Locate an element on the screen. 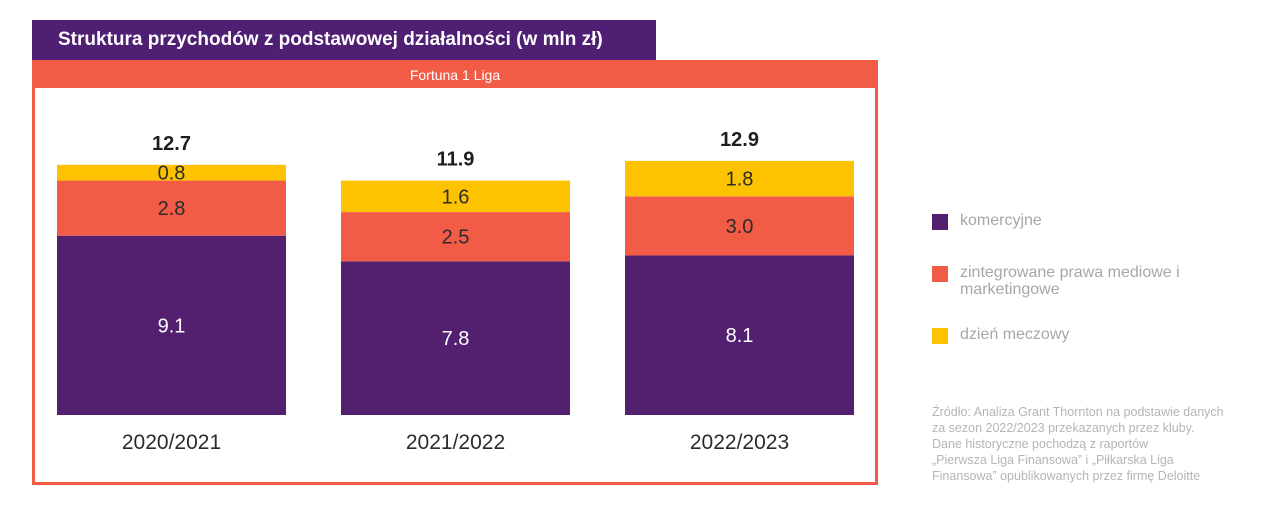  total-label: 11.9 is located at coordinates (456, 160).